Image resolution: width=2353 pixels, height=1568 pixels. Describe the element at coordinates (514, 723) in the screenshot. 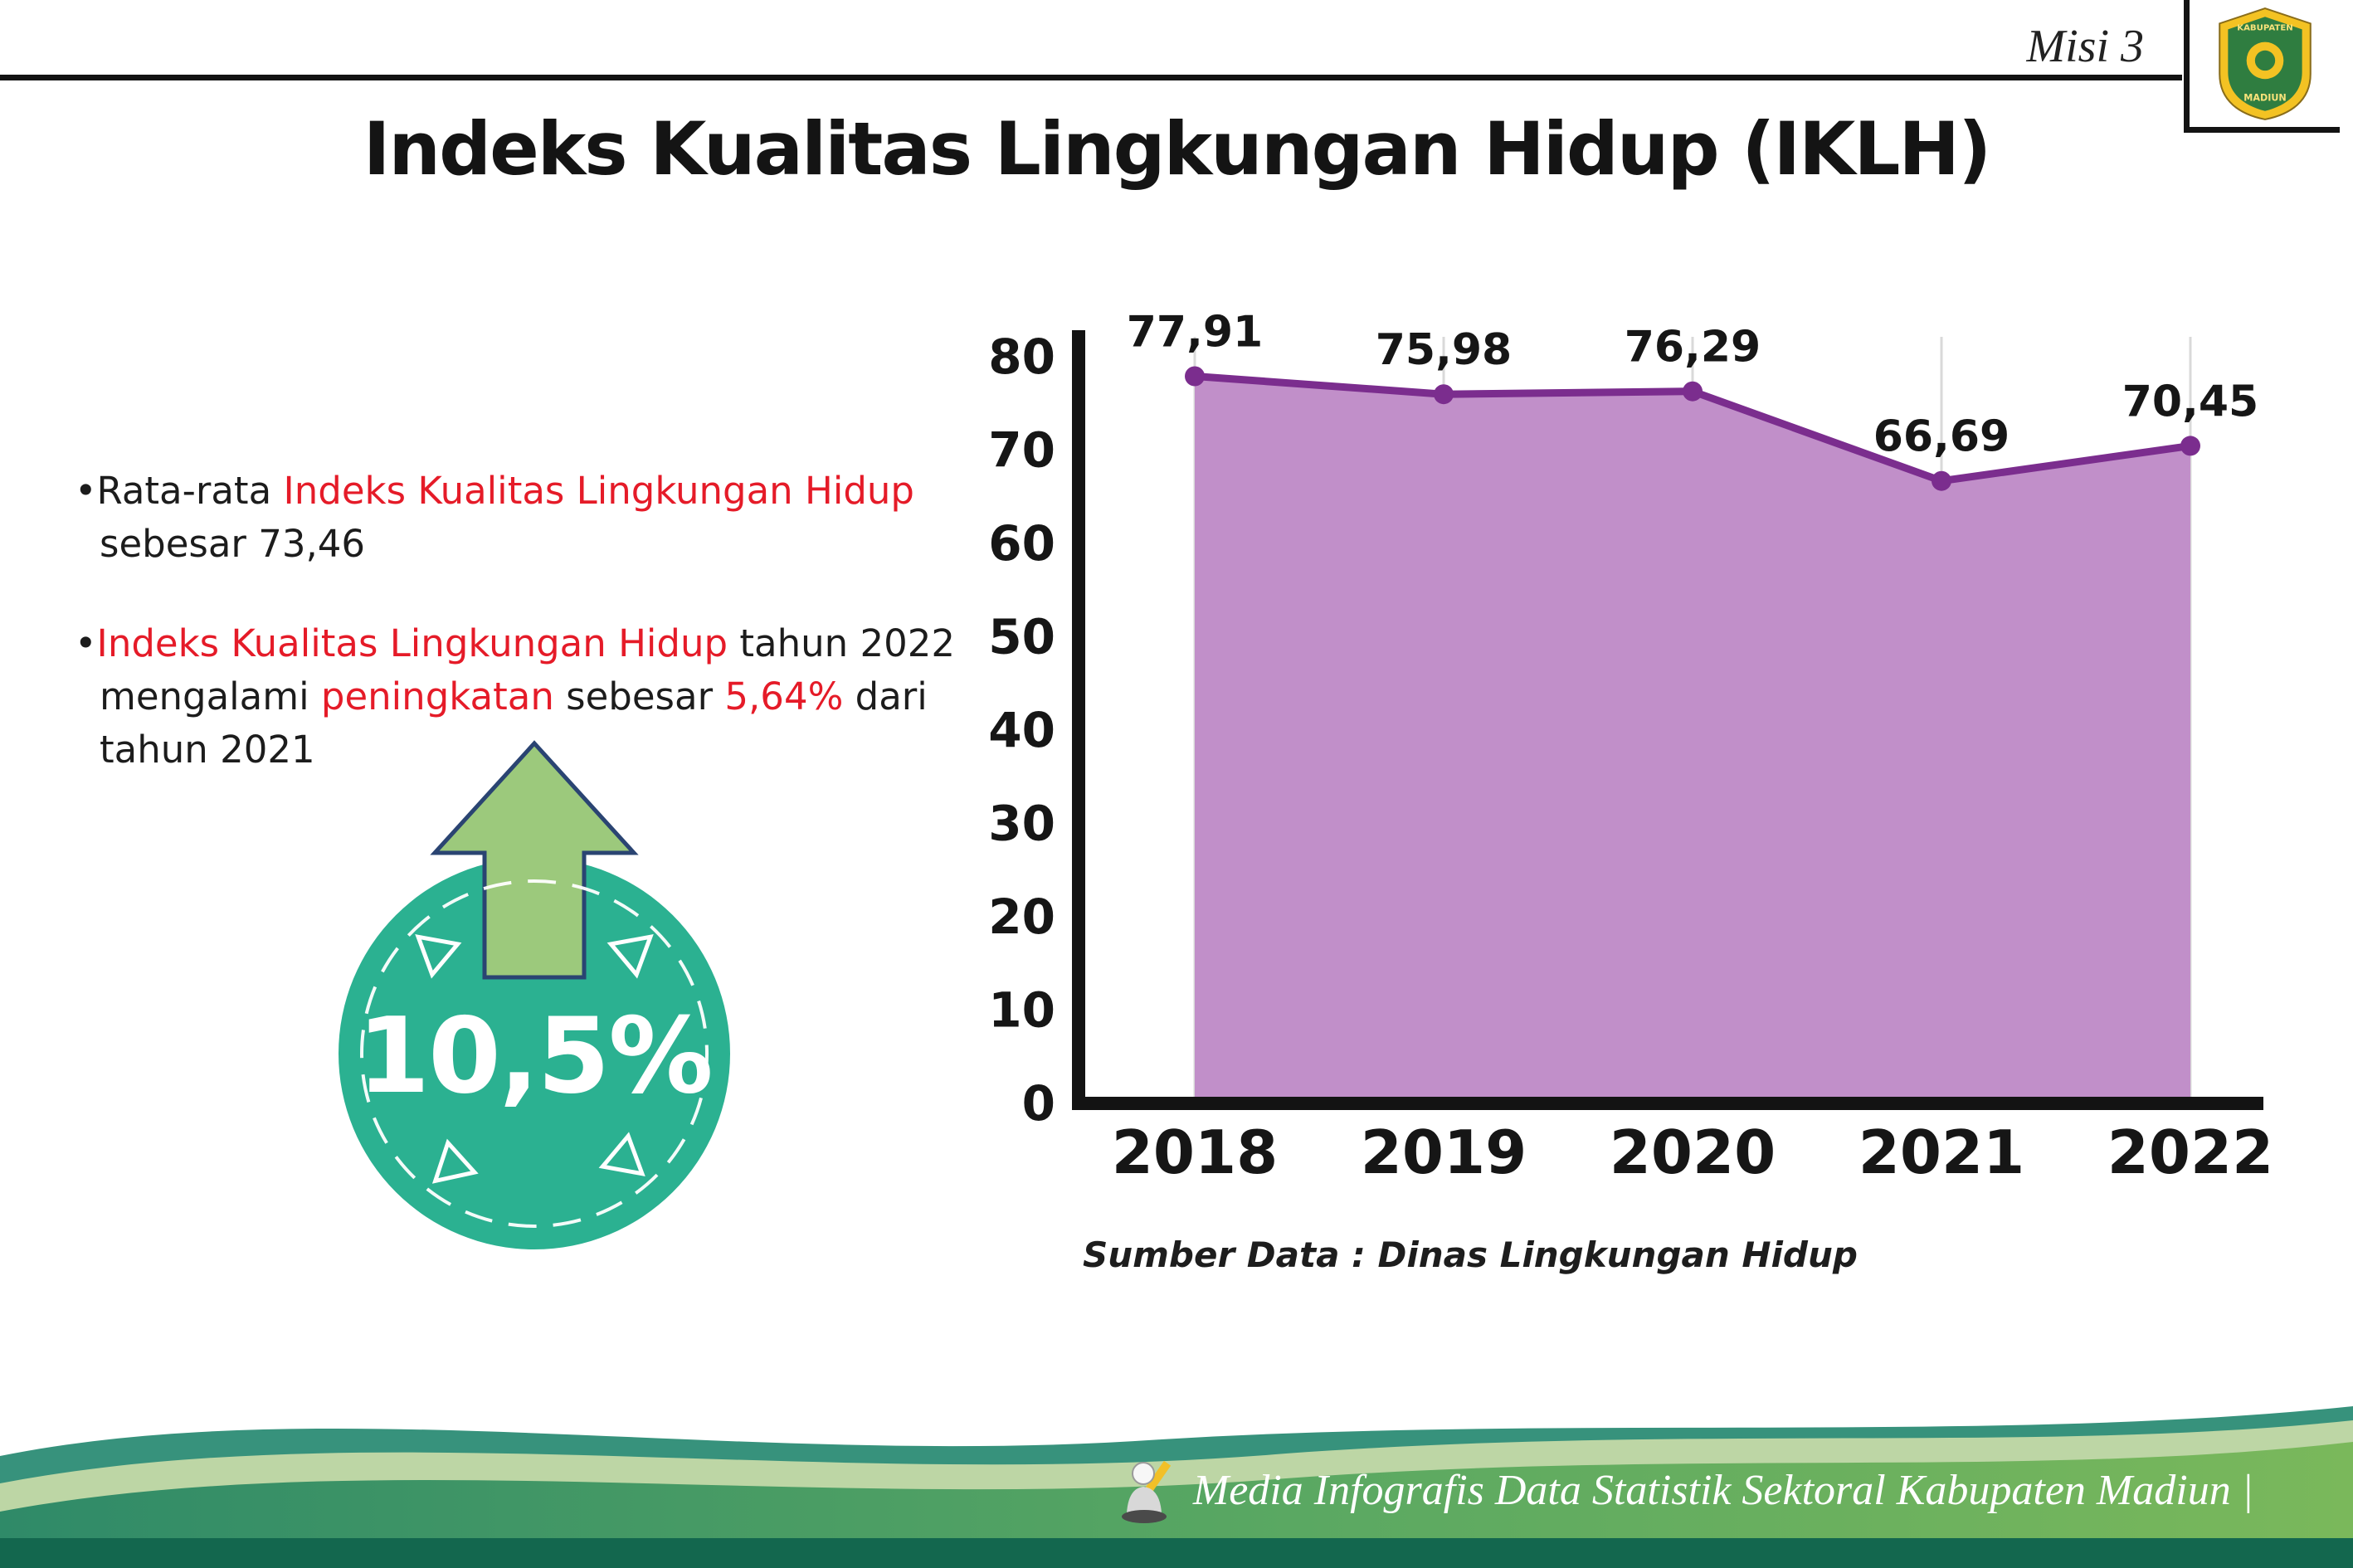

I see `text-segment: dari tahun 2021` at that location.